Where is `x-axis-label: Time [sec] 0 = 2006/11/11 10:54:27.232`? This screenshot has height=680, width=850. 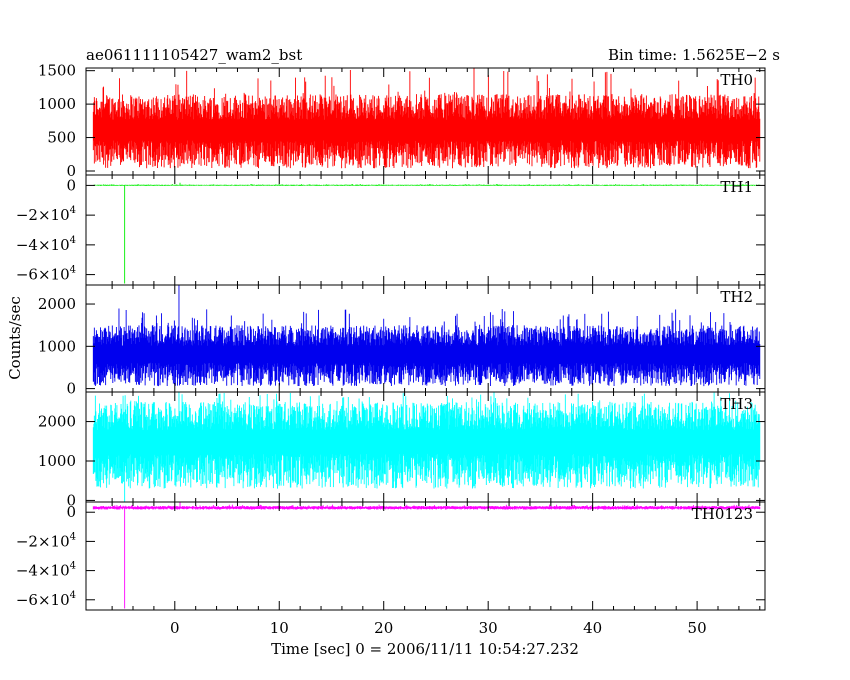 x-axis-label: Time [sec] 0 = 2006/11/11 10:54:27.232 is located at coordinates (425, 649).